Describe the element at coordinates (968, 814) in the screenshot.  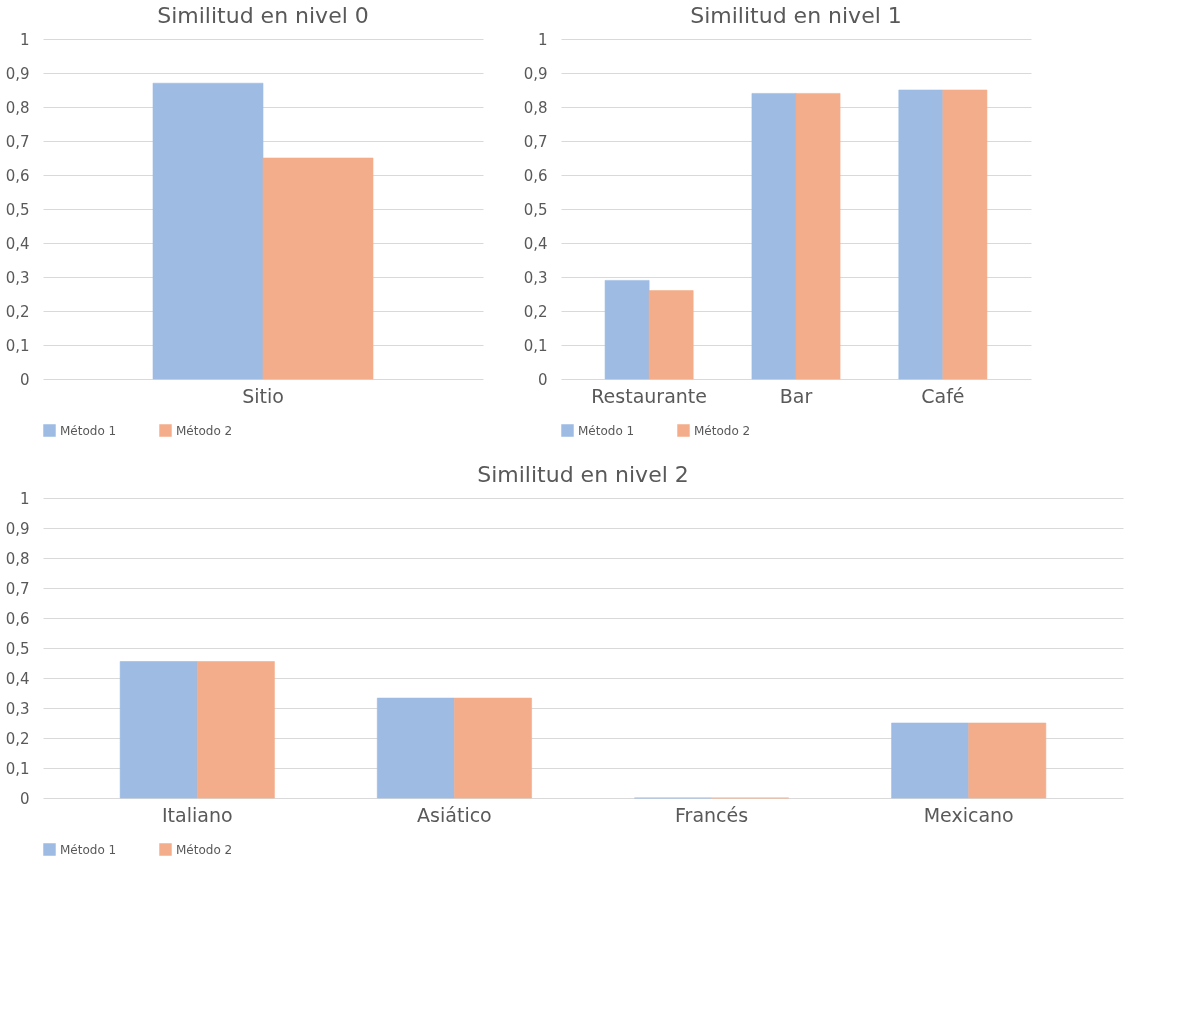
I see `x-tick-label: Mexicano` at that location.